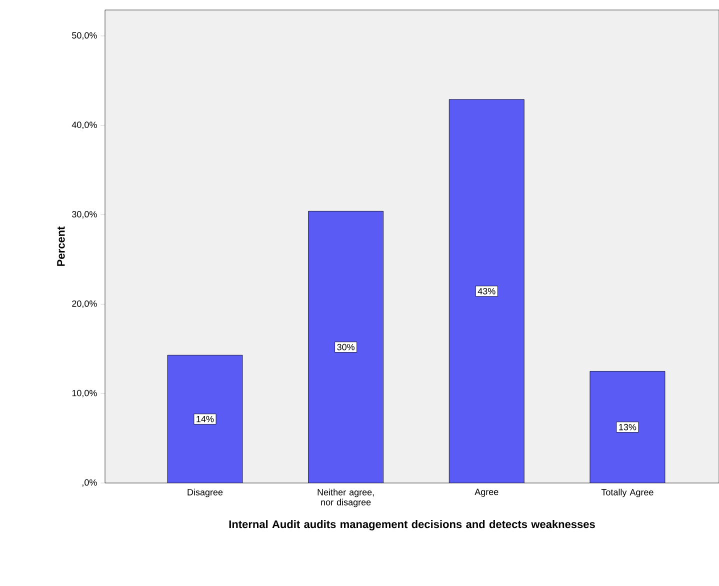 The width and height of the screenshot is (719, 586). Describe the element at coordinates (84, 36) in the screenshot. I see `y-tick-label: 50,0%` at that location.